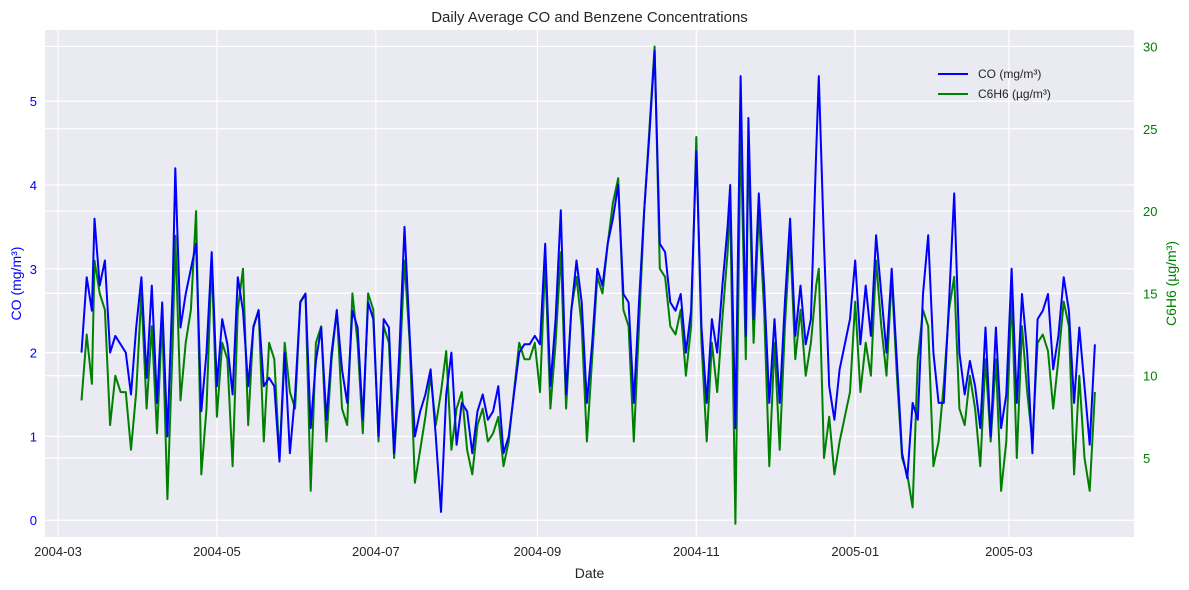 The height and width of the screenshot is (590, 1189). What do you see at coordinates (16, 284) in the screenshot?
I see `y-axis-left-label: CO (mg/m³)` at bounding box center [16, 284].